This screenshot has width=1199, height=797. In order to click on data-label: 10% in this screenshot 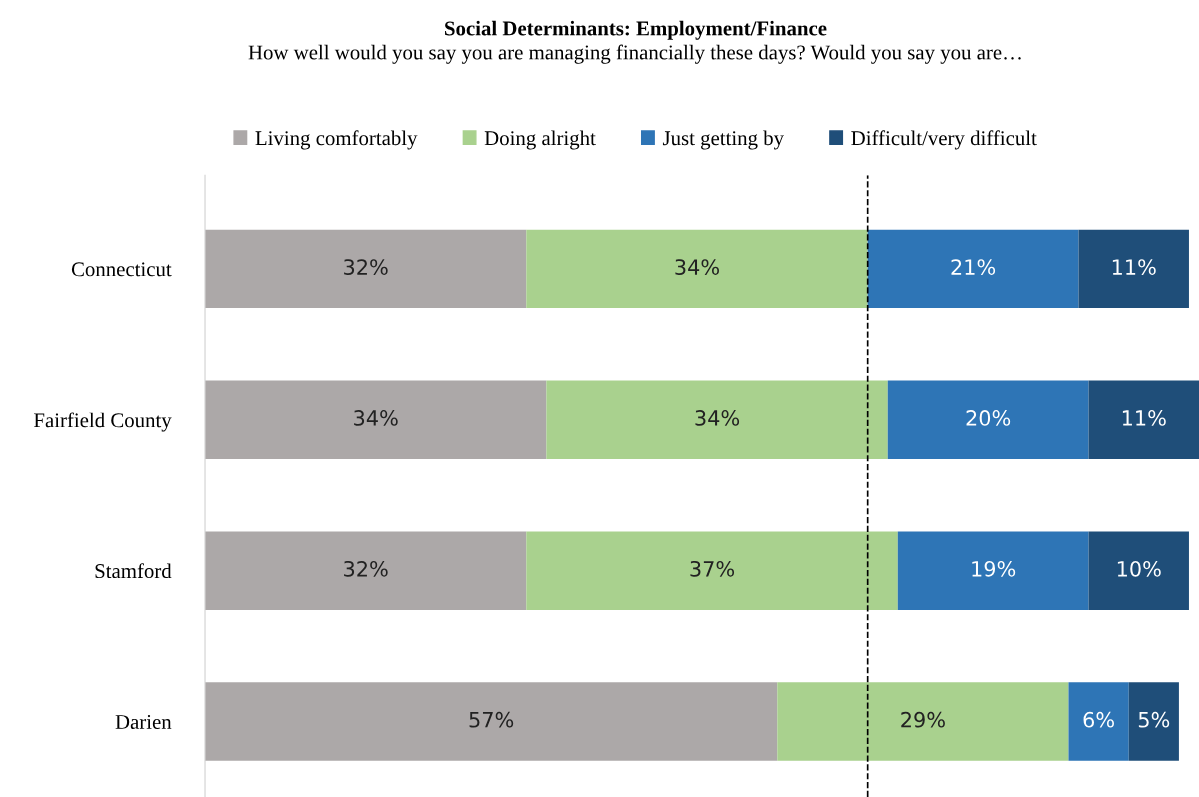, I will do `click(1139, 568)`.